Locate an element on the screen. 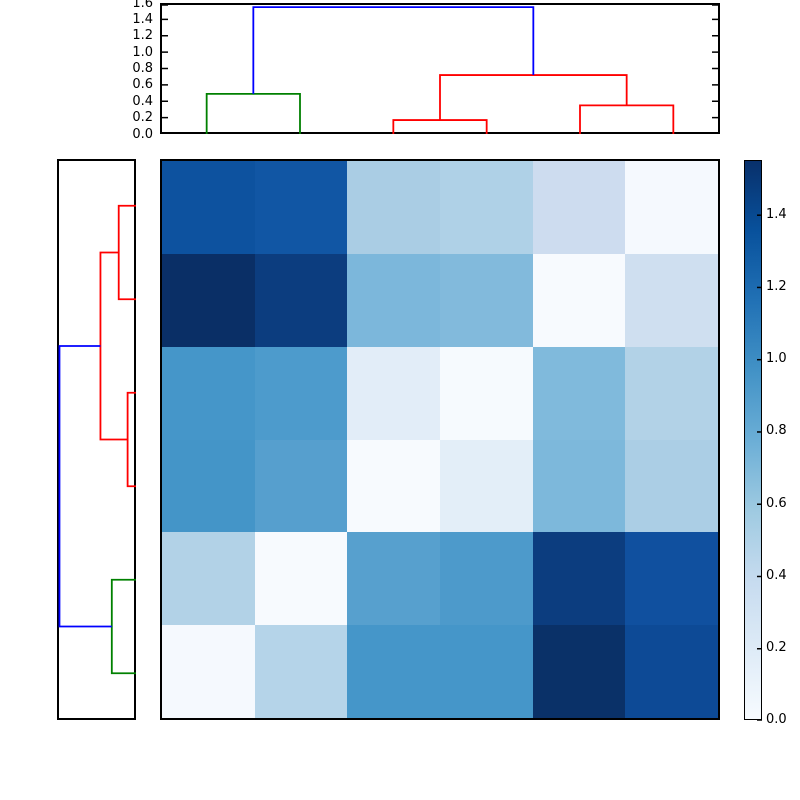 This screenshot has height=800, width=800. colorbar-tick-label: 0.0 is located at coordinates (776, 719).